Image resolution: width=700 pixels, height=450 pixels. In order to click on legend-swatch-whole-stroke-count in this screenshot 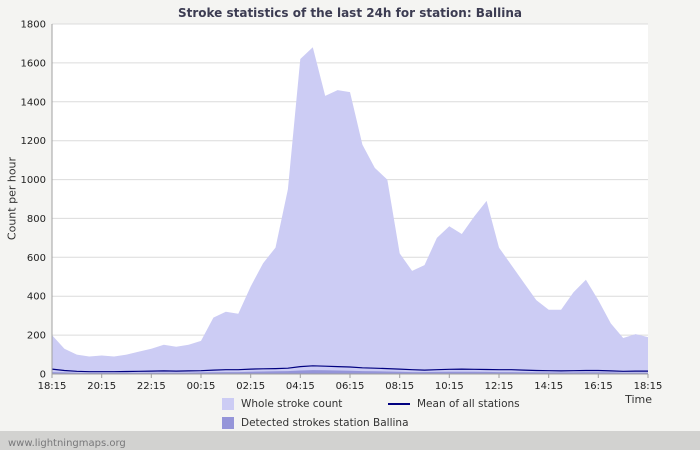, I will do `click(228, 404)`.